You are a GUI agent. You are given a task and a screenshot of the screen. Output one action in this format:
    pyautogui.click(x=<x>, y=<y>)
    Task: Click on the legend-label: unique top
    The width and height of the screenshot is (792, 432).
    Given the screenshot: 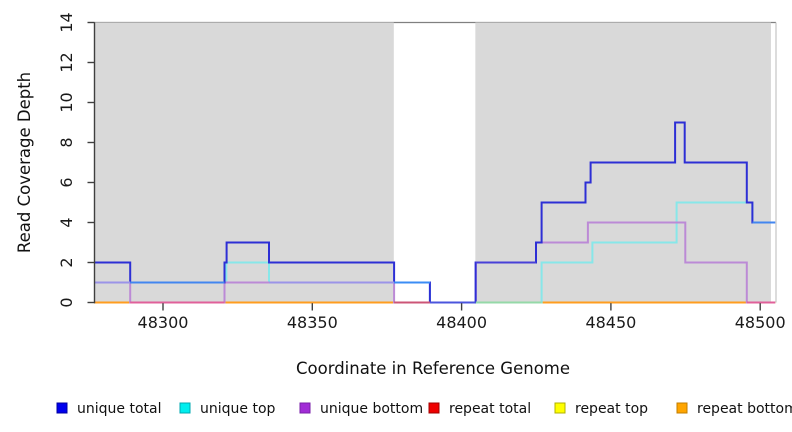 What is the action you would take?
    pyautogui.click(x=238, y=409)
    